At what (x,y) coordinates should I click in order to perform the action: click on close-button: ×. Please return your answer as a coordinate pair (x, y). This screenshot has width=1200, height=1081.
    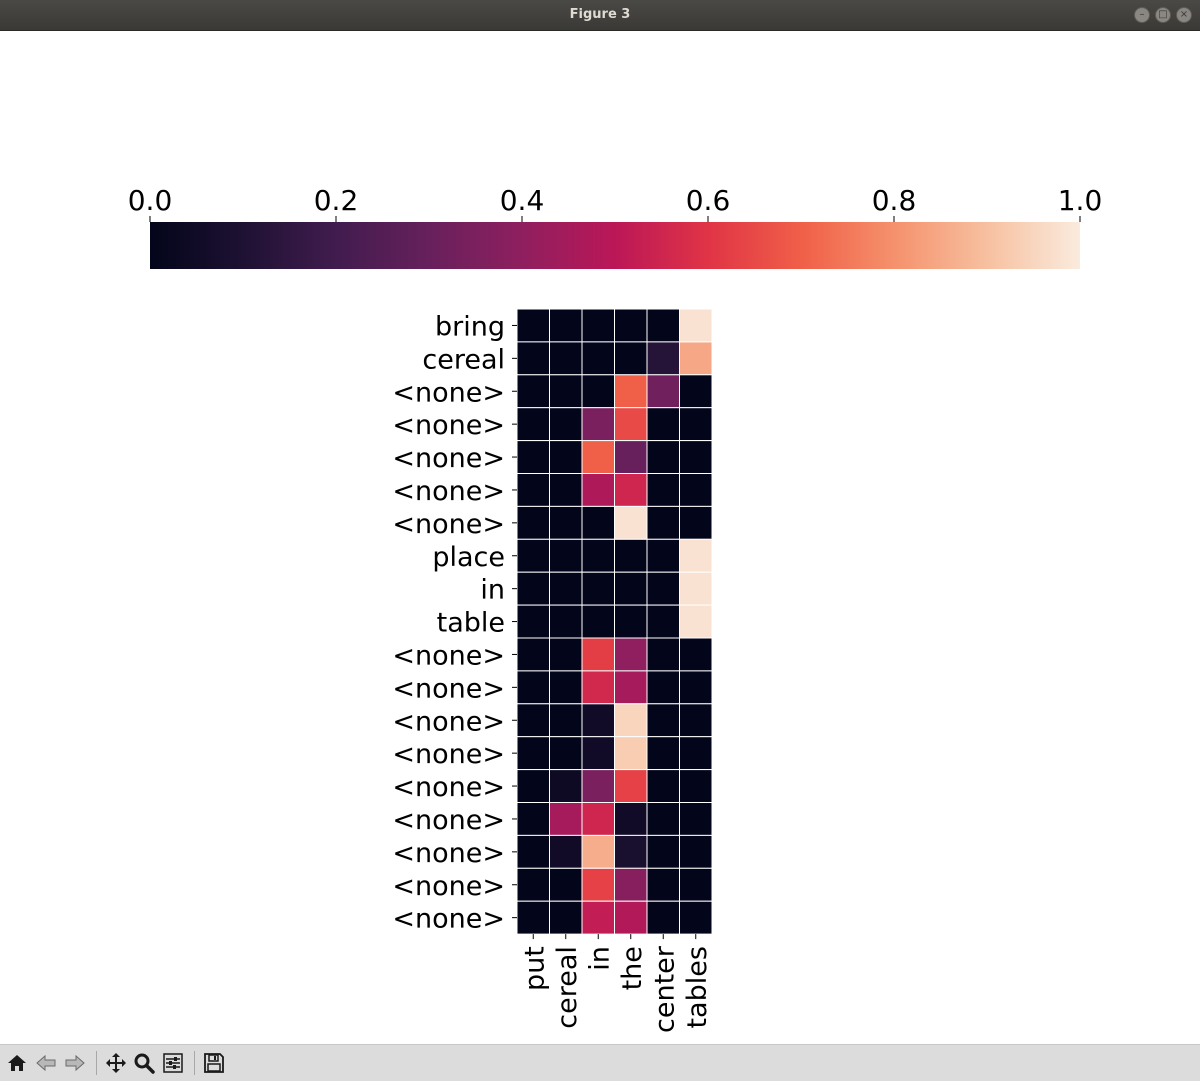
    Looking at the image, I should click on (1184, 15).